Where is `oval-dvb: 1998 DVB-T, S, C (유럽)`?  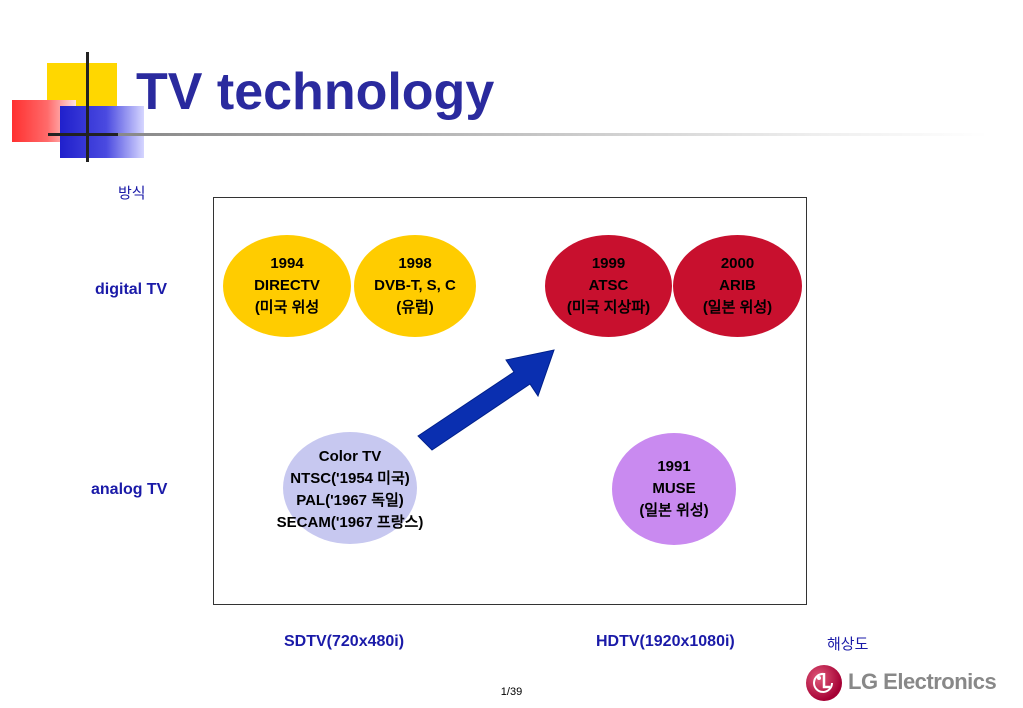
oval-dvb: 1998 DVB-T, S, C (유럽) is located at coordinates (415, 286).